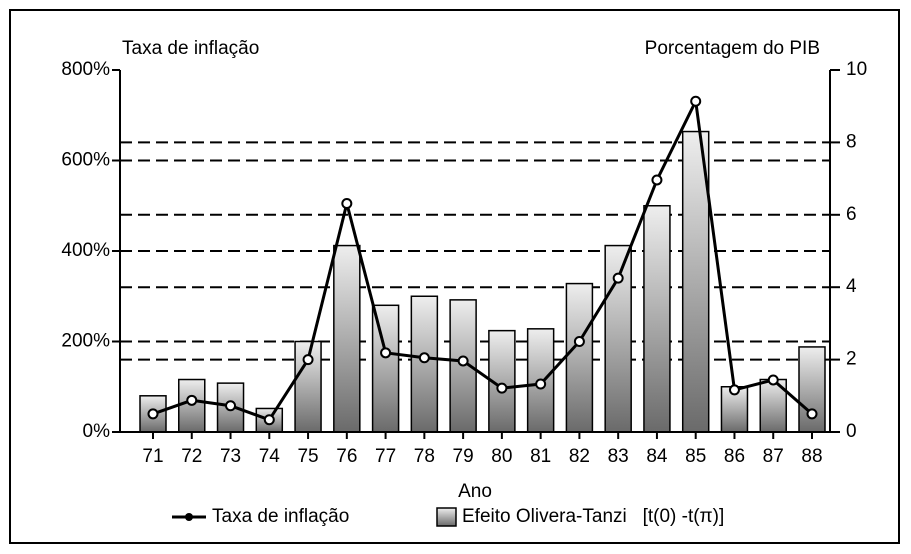  Describe the element at coordinates (307, 456) in the screenshot. I see `x-tick-label: 75` at that location.